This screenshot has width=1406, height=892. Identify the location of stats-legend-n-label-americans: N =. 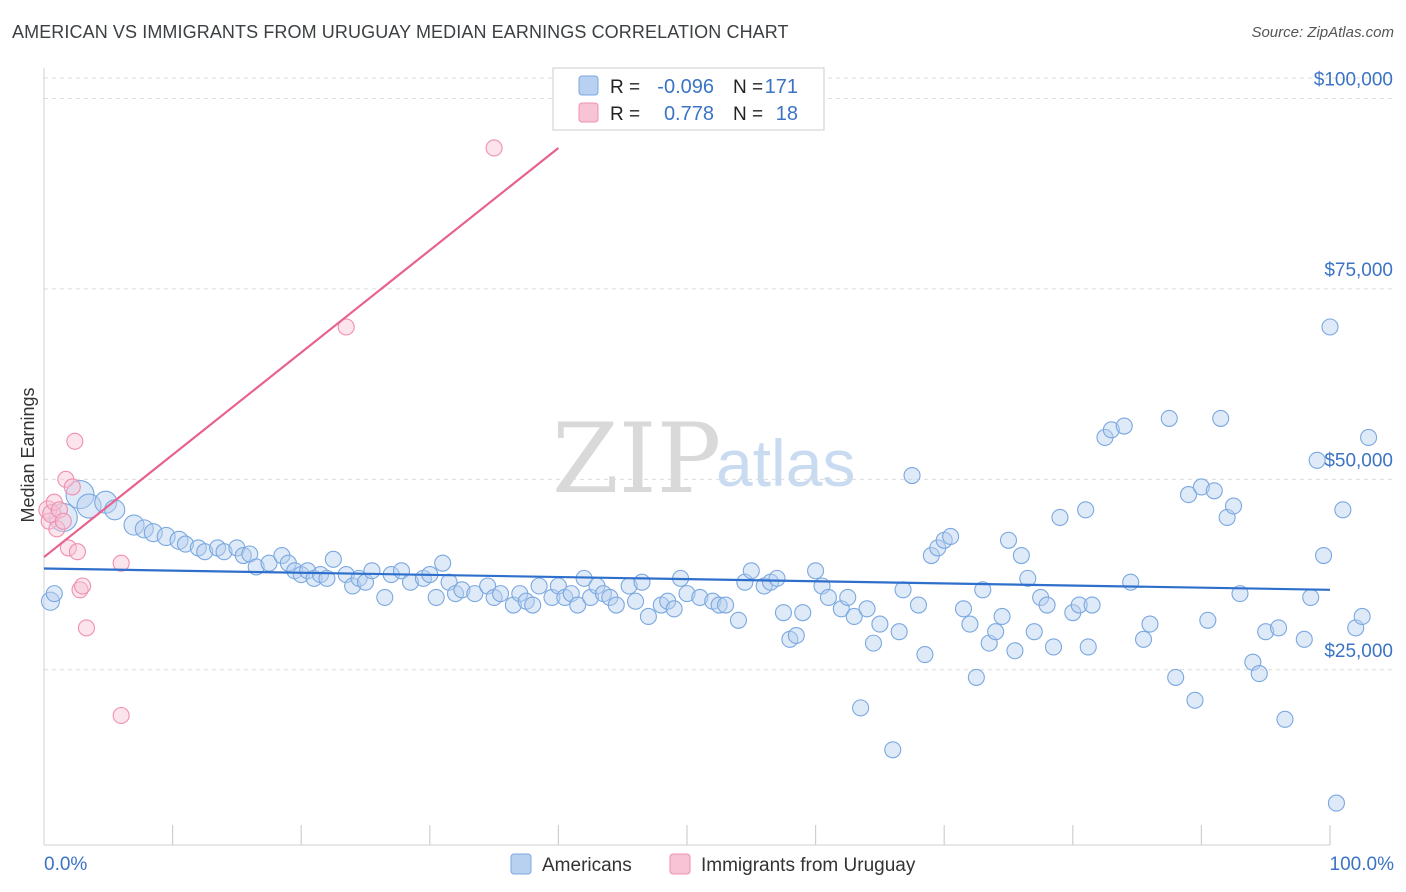
(748, 87).